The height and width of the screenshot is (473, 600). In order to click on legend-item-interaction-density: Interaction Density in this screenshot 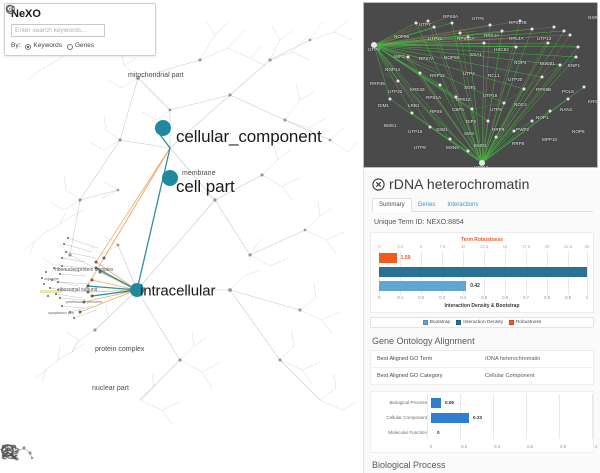, I will do `click(479, 322)`.